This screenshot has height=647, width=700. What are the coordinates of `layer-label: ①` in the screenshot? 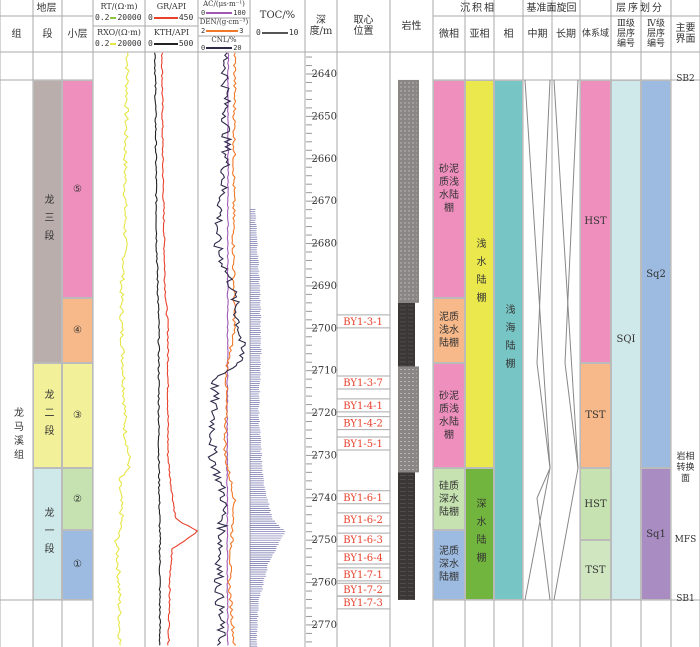 It's located at (77, 565).